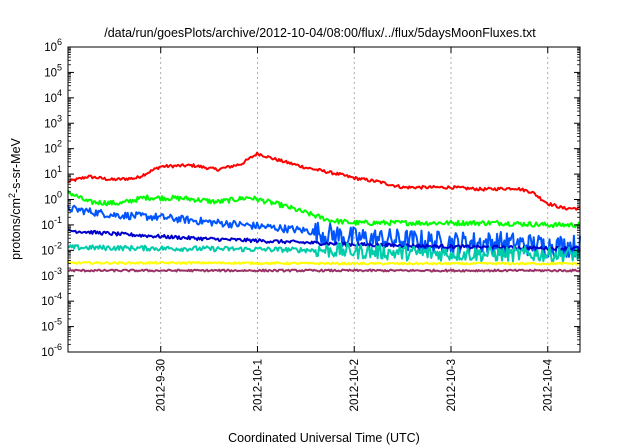 This screenshot has height=448, width=640. I want to click on y-tick-label-exponent: 6, so click(59, 42).